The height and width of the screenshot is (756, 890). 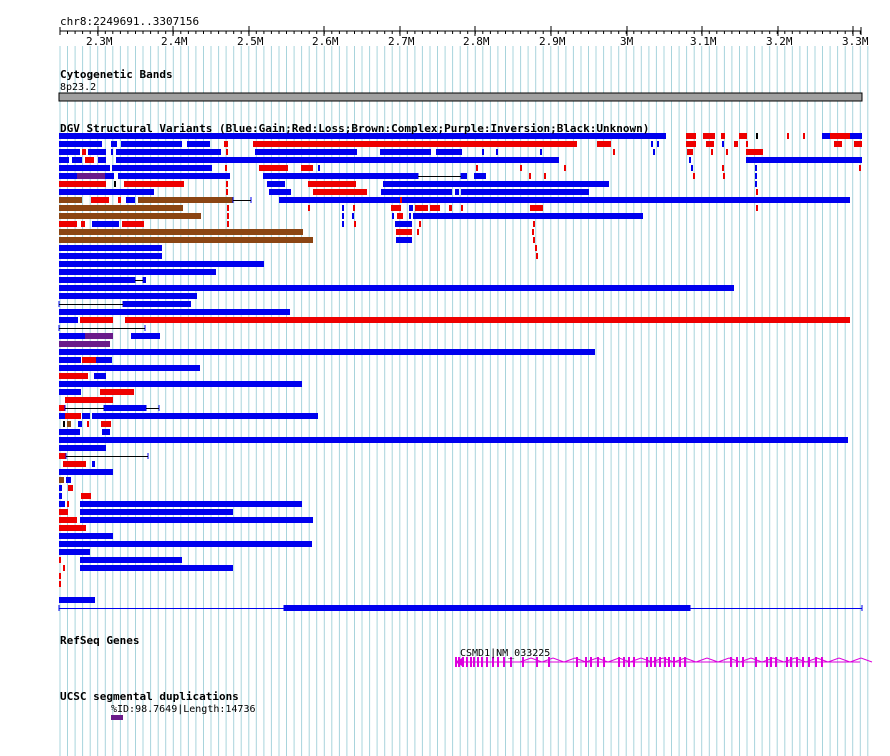 What do you see at coordinates (174, 41) in the screenshot?
I see `ruler-tick-label: 2.4M` at bounding box center [174, 41].